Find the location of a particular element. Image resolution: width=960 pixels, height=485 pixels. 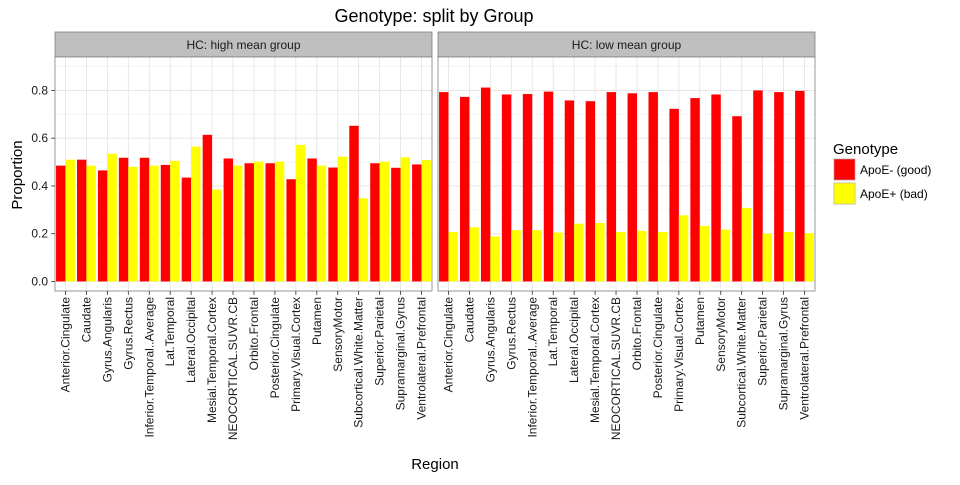

y-tick-label: 0.6 is located at coordinates (39, 138).